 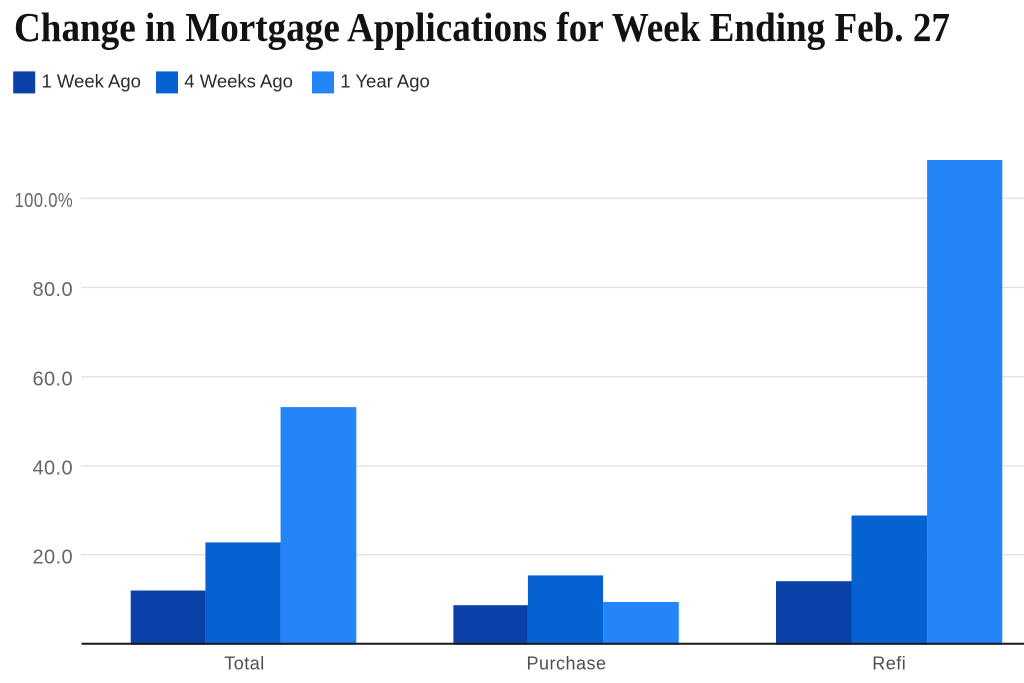 I want to click on svg-text: 1 Year Ago, so click(x=385, y=80).